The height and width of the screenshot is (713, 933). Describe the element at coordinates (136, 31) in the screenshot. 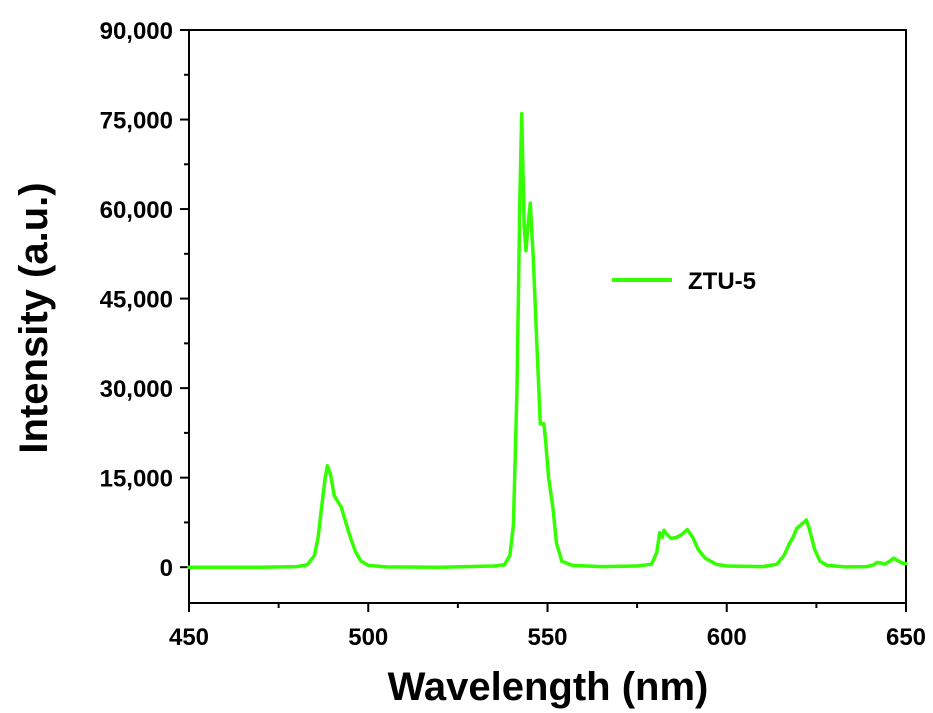

I see `y-tick-label: 90,000` at that location.